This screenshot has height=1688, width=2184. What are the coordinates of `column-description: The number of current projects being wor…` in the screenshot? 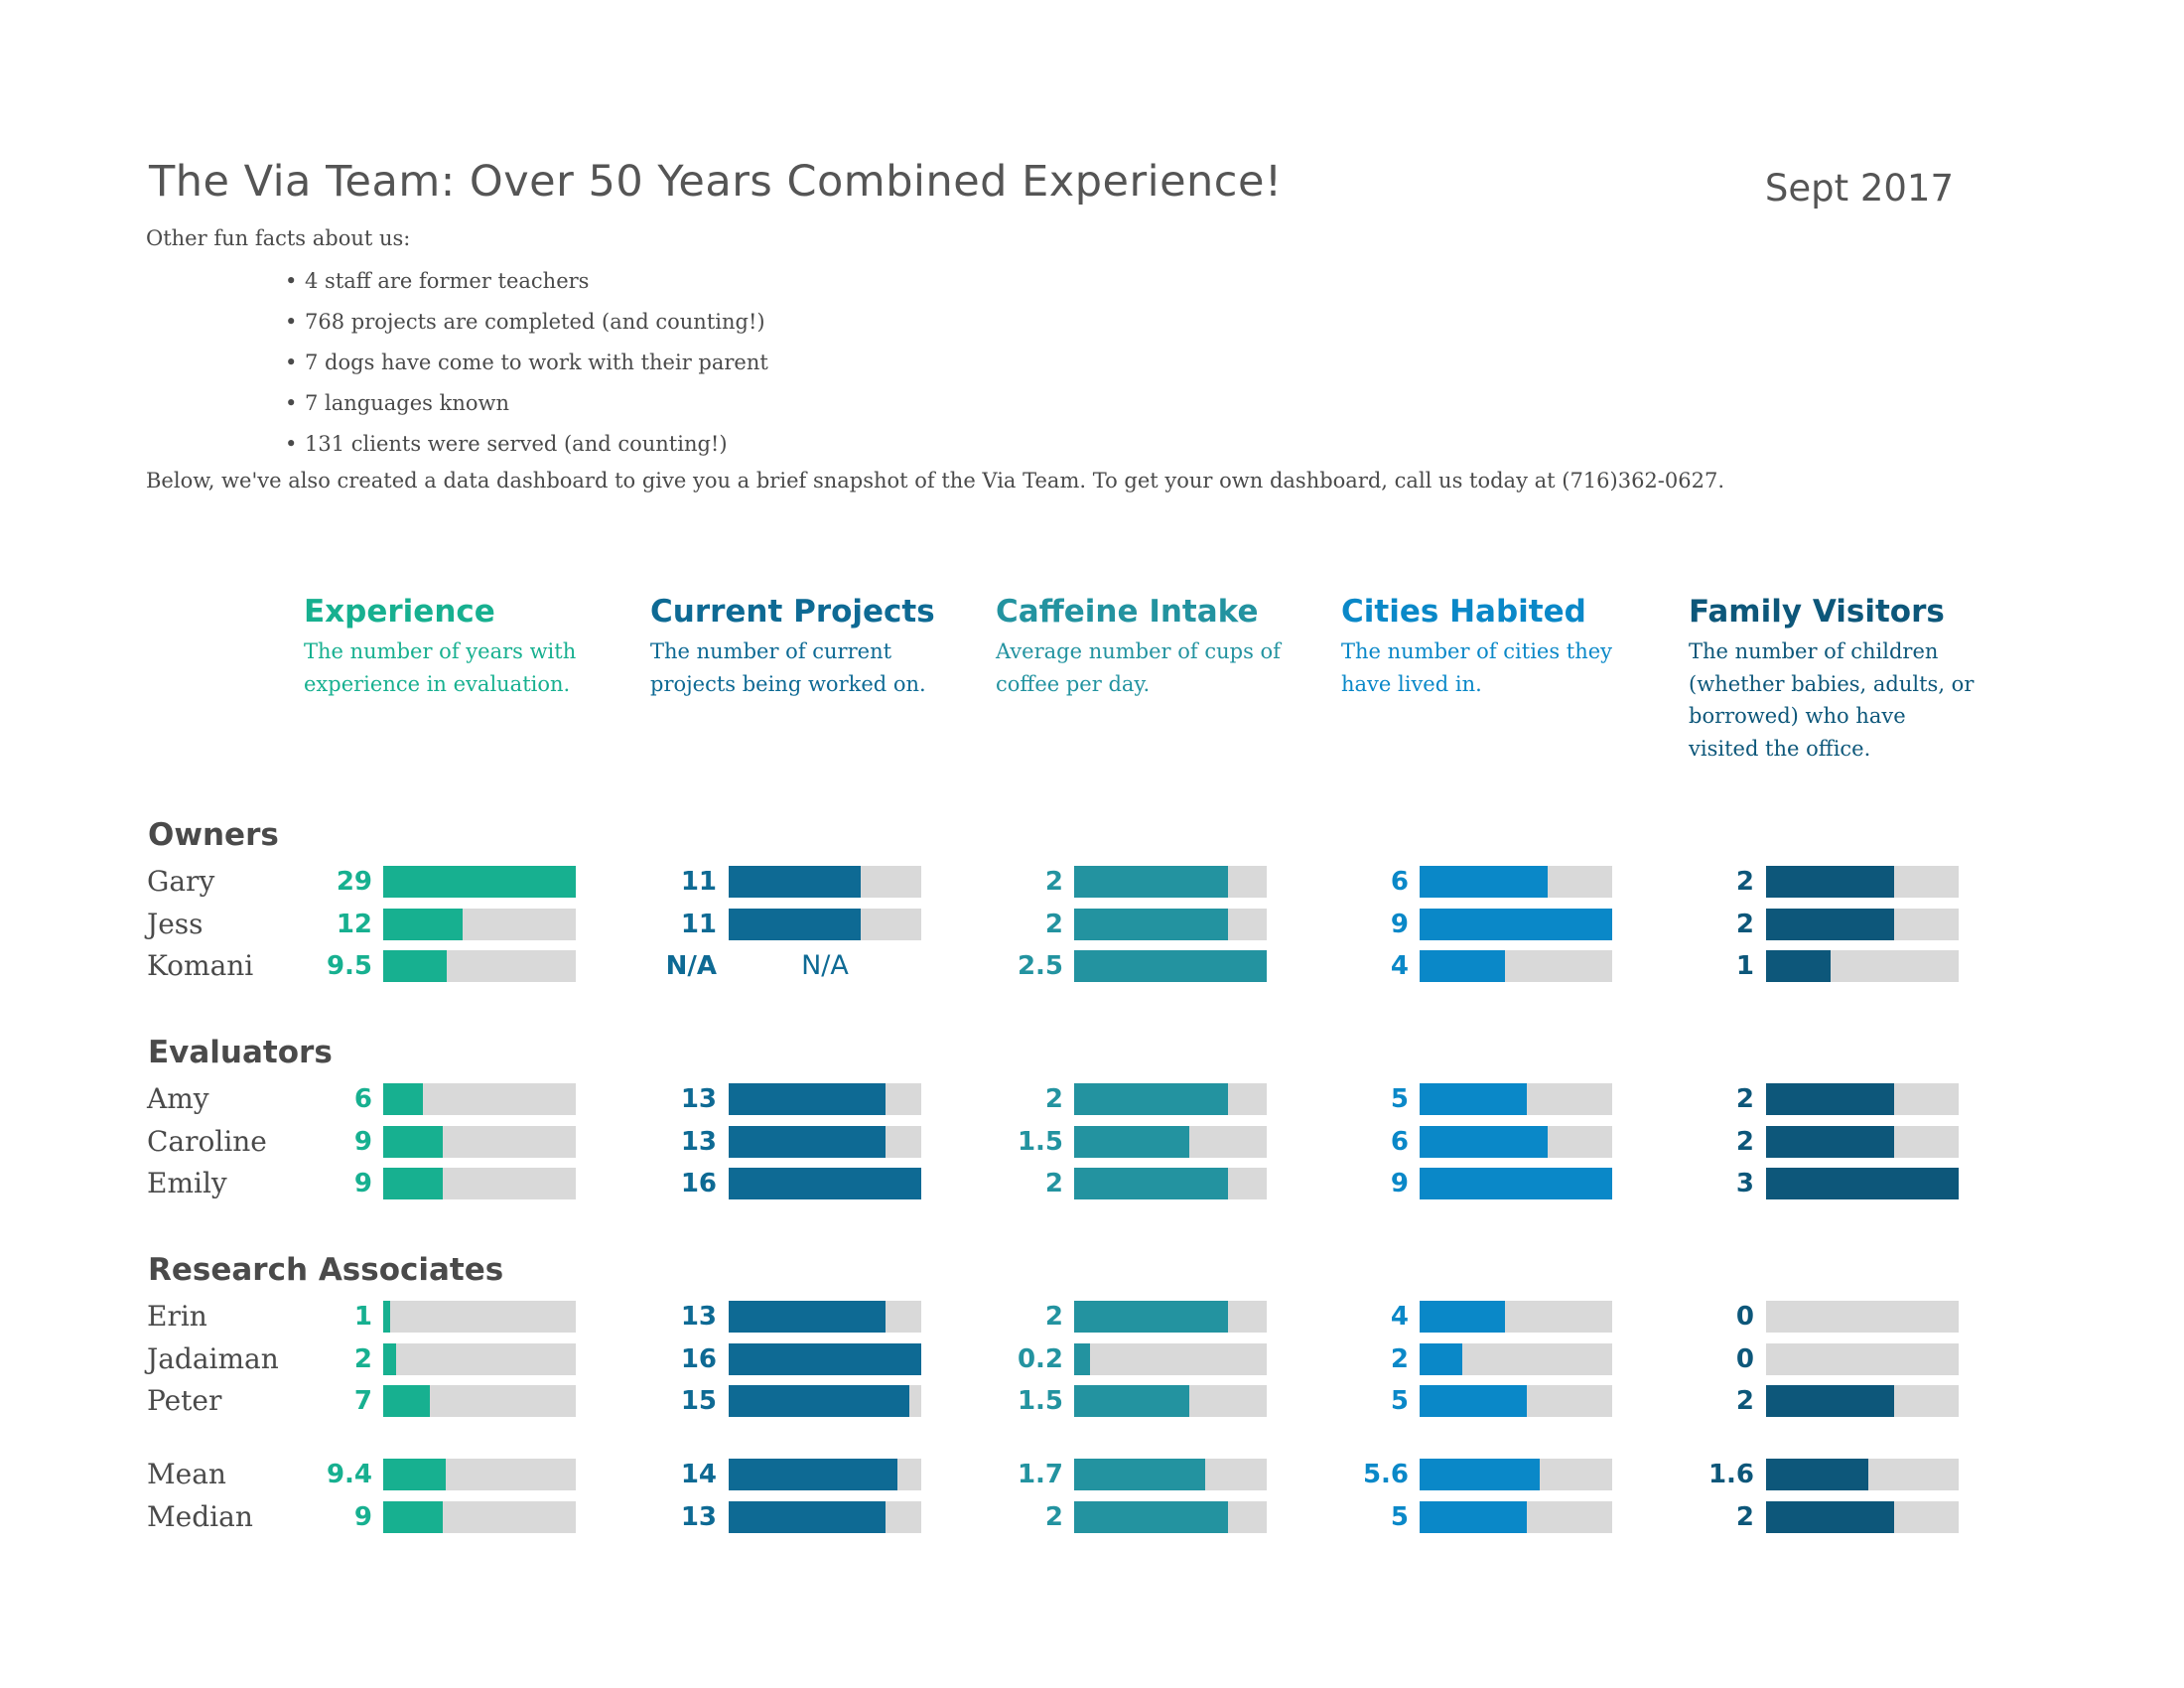 It's located at (788, 667).